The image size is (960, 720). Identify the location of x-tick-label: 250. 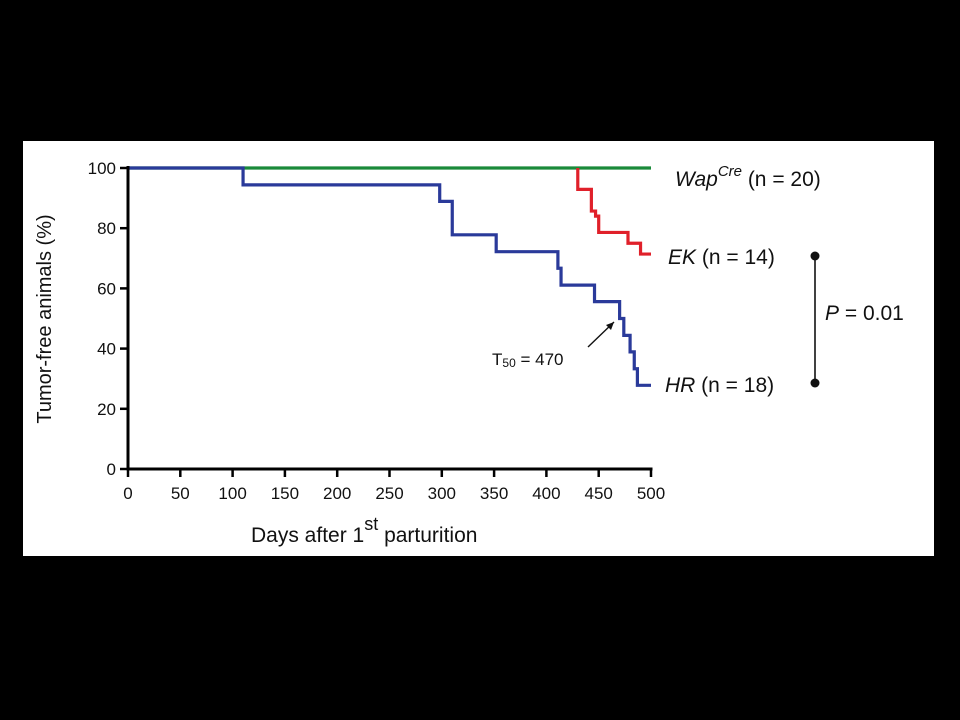
(389, 493).